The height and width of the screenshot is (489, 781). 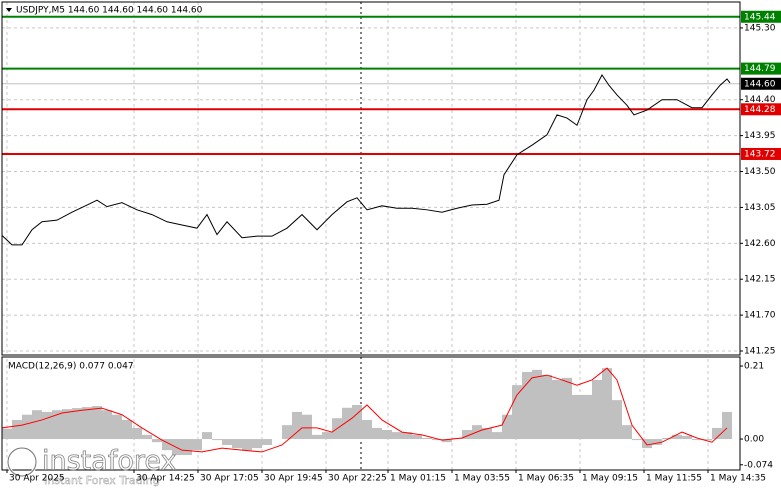 What do you see at coordinates (754, 440) in the screenshot?
I see `y-tick-label: 0.00` at bounding box center [754, 440].